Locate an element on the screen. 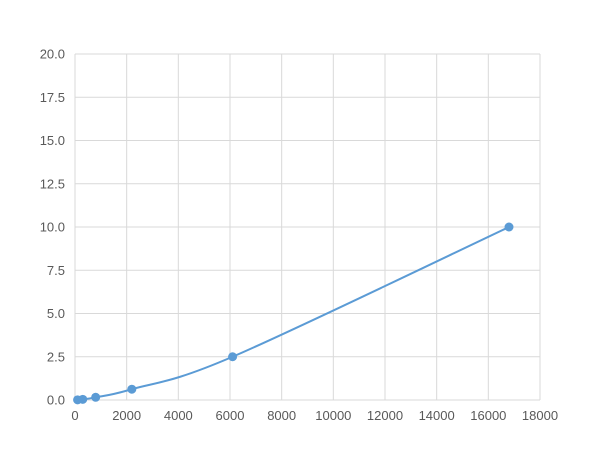 The width and height of the screenshot is (600, 455). x-tick-label: 18000 is located at coordinates (540, 415).